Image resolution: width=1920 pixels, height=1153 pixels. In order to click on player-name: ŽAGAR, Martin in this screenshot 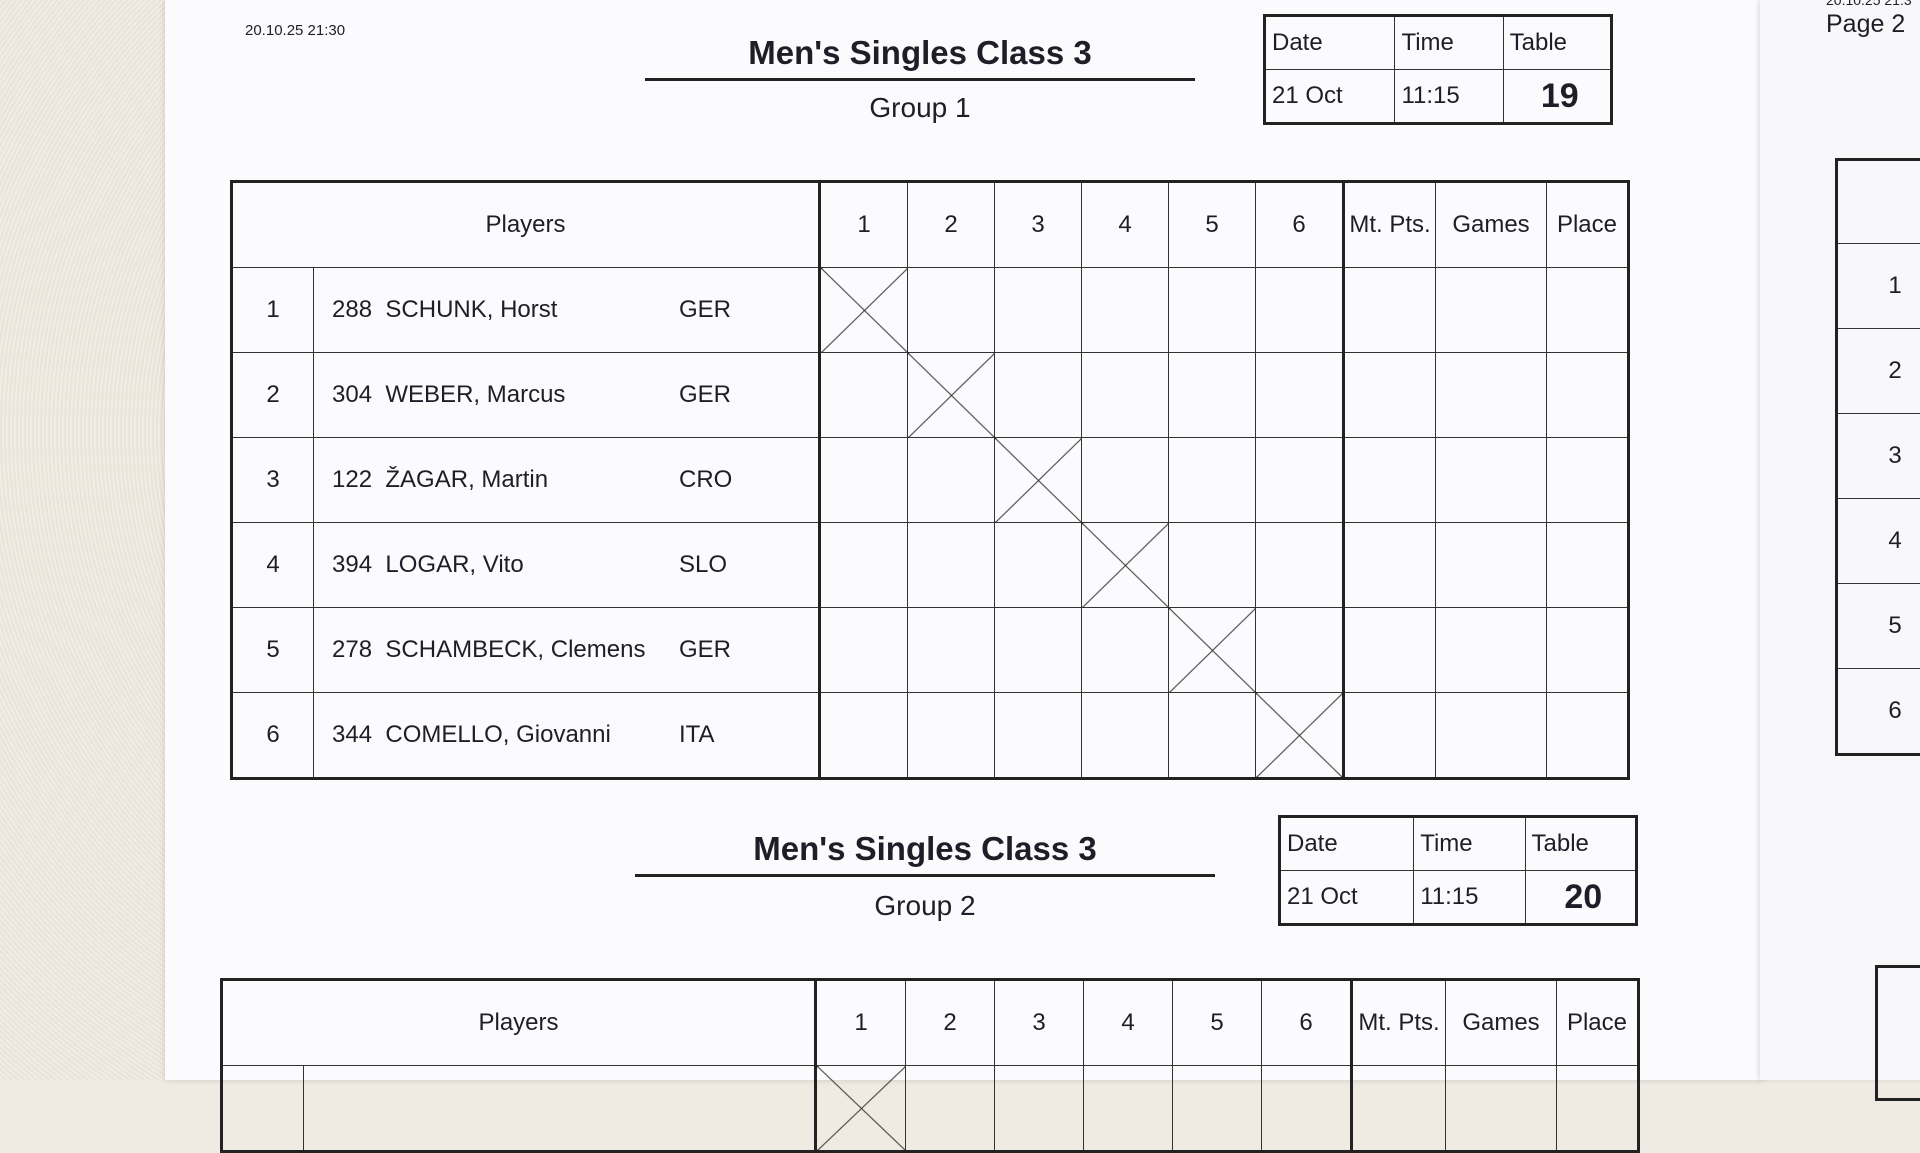, I will do `click(466, 479)`.